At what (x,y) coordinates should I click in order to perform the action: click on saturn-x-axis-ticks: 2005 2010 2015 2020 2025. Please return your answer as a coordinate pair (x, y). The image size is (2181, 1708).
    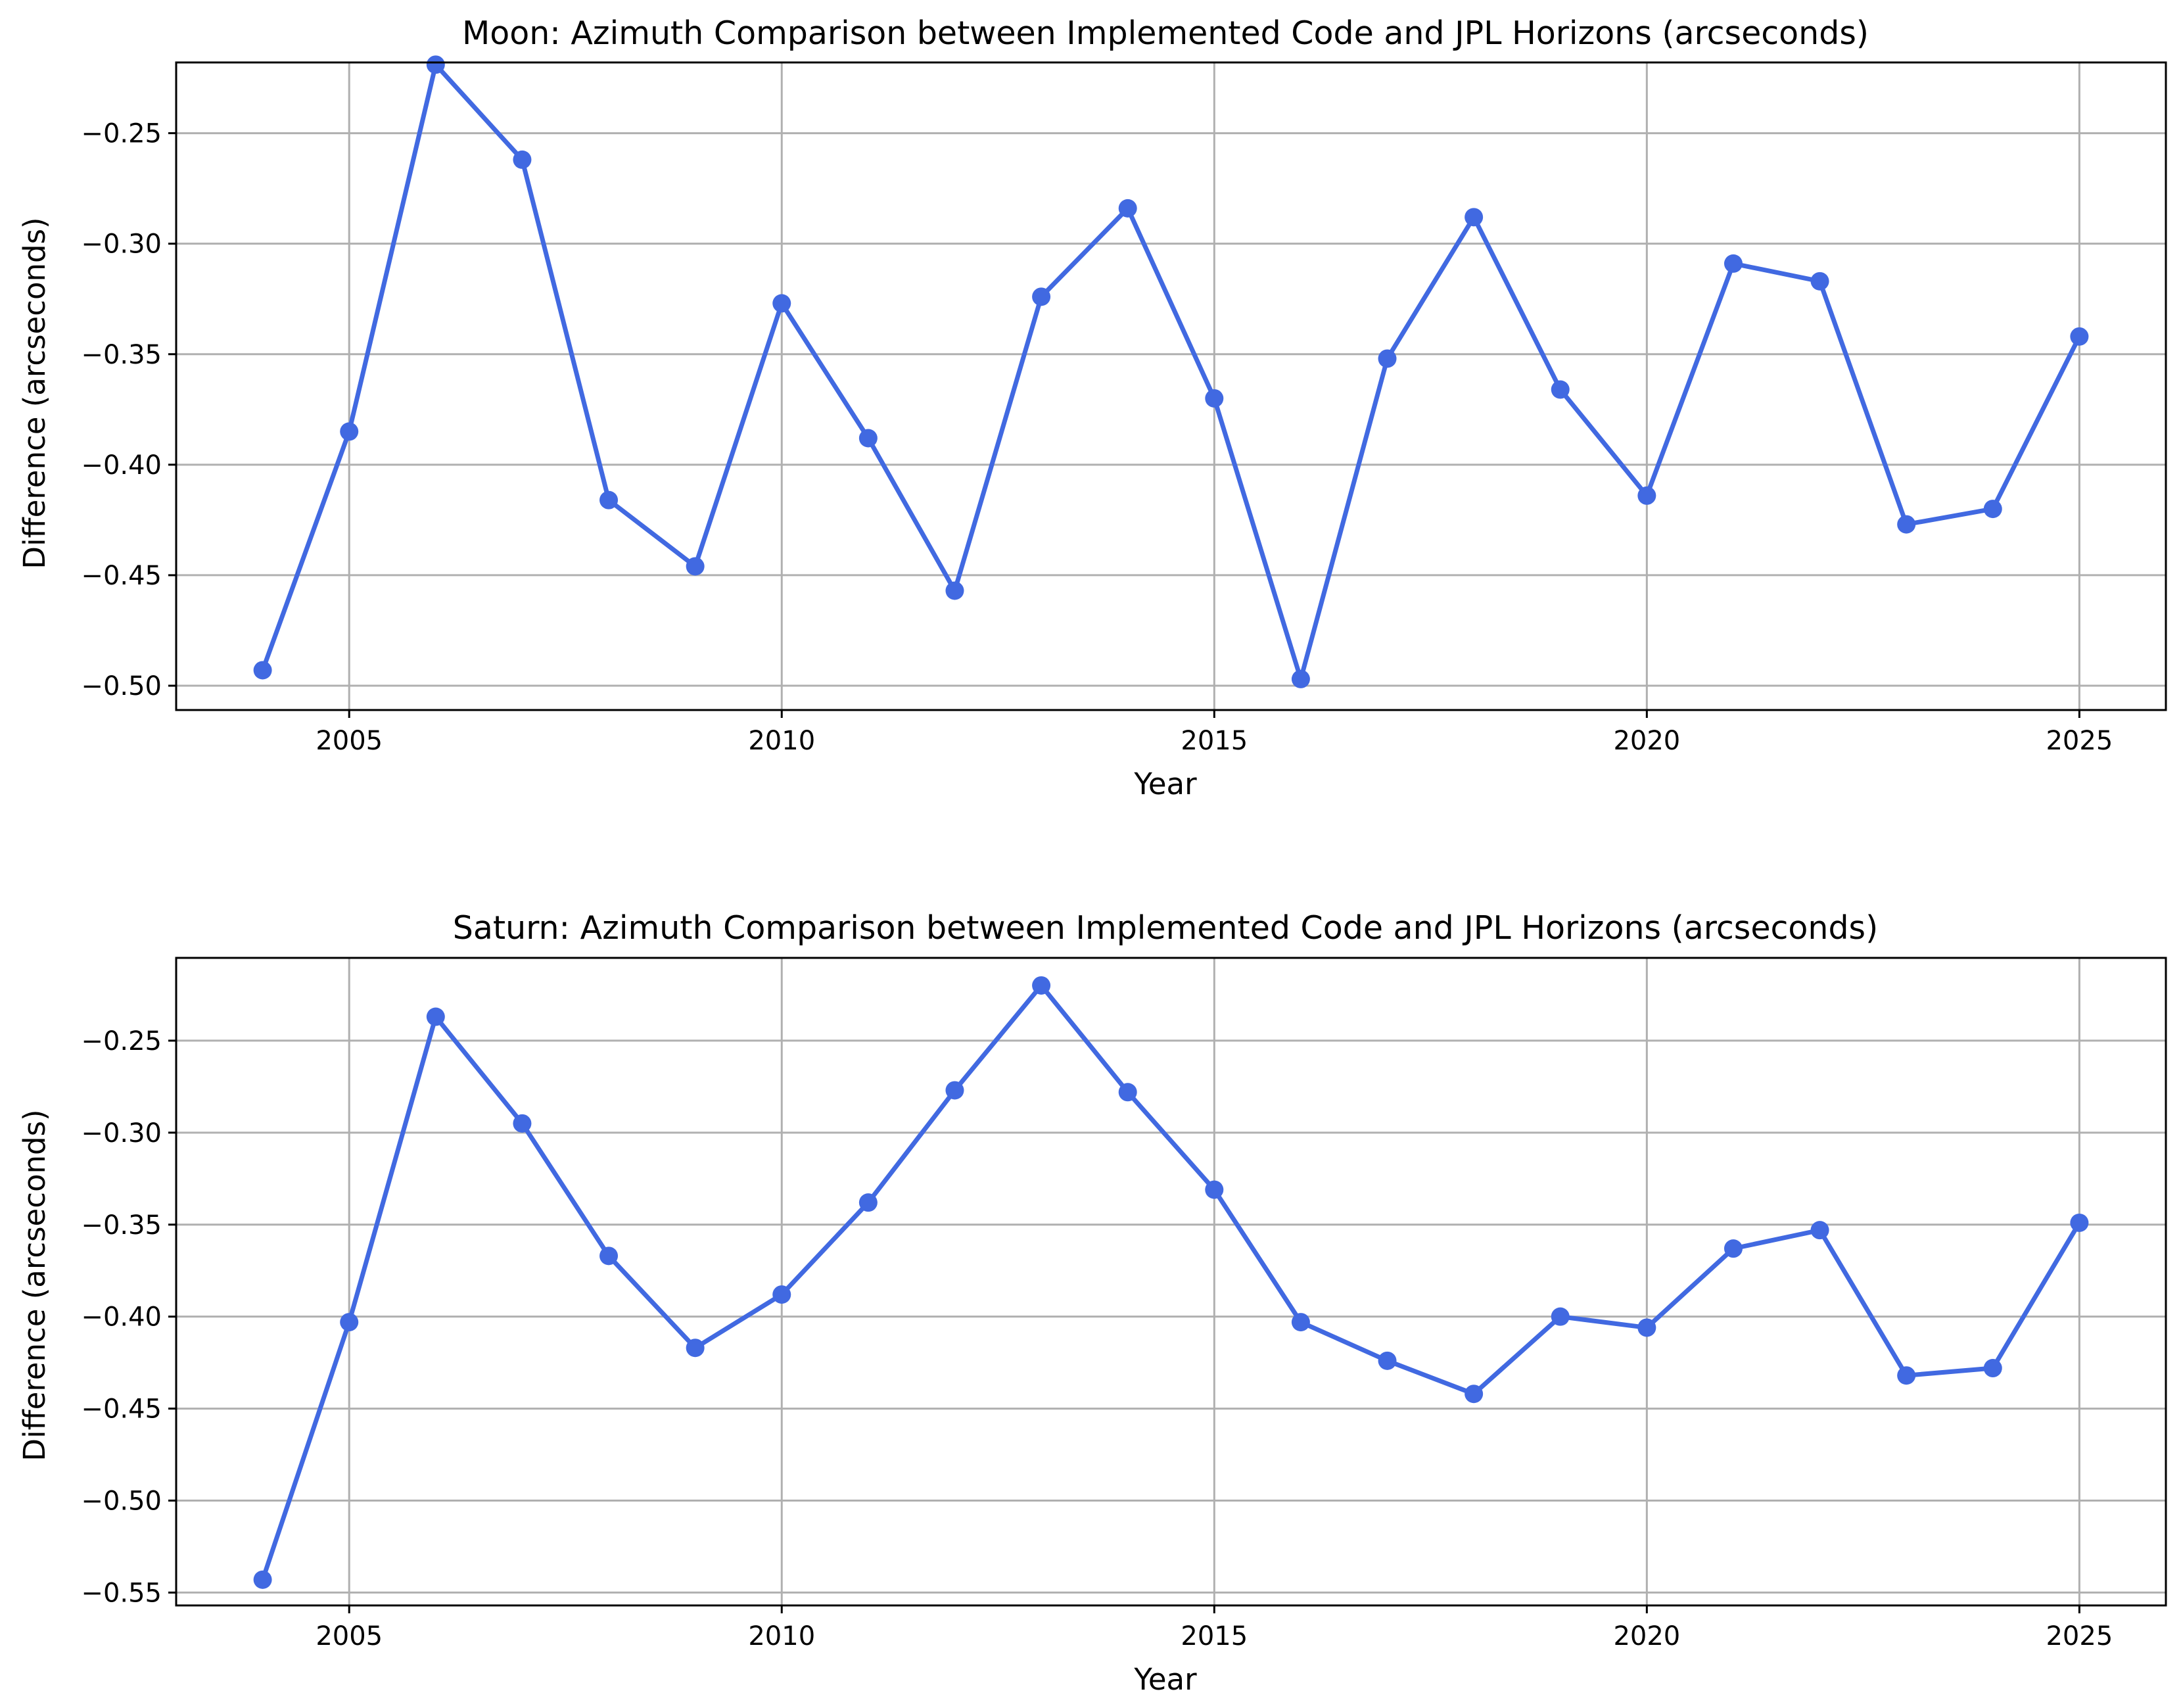
    Looking at the image, I should click on (1215, 1628).